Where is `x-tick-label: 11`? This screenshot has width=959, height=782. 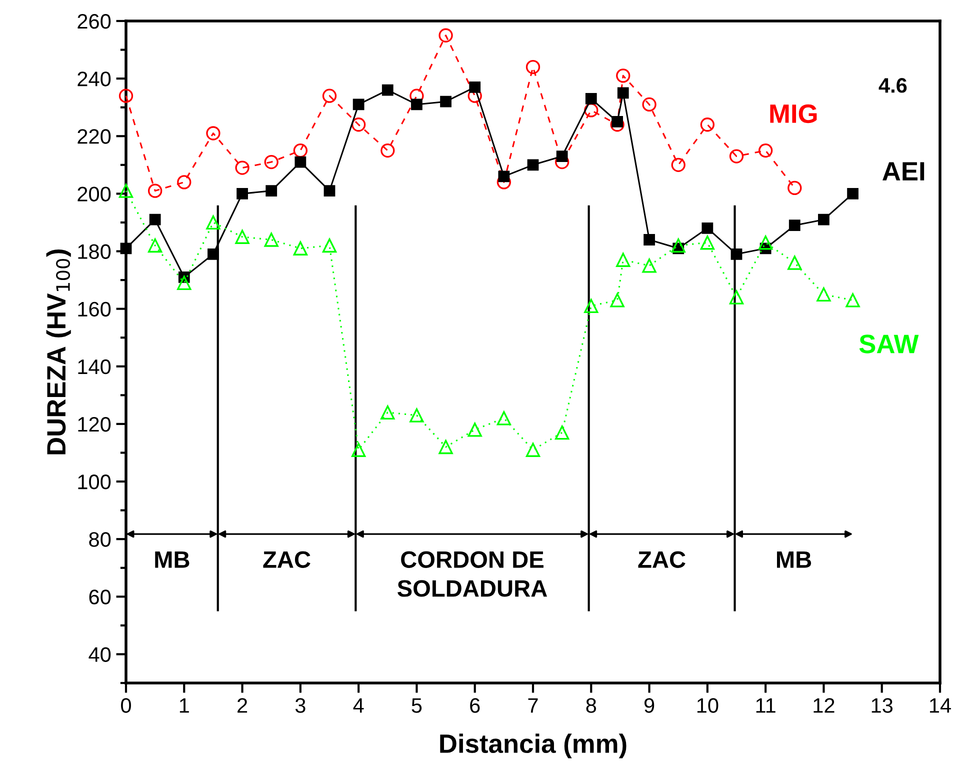 x-tick-label: 11 is located at coordinates (766, 705).